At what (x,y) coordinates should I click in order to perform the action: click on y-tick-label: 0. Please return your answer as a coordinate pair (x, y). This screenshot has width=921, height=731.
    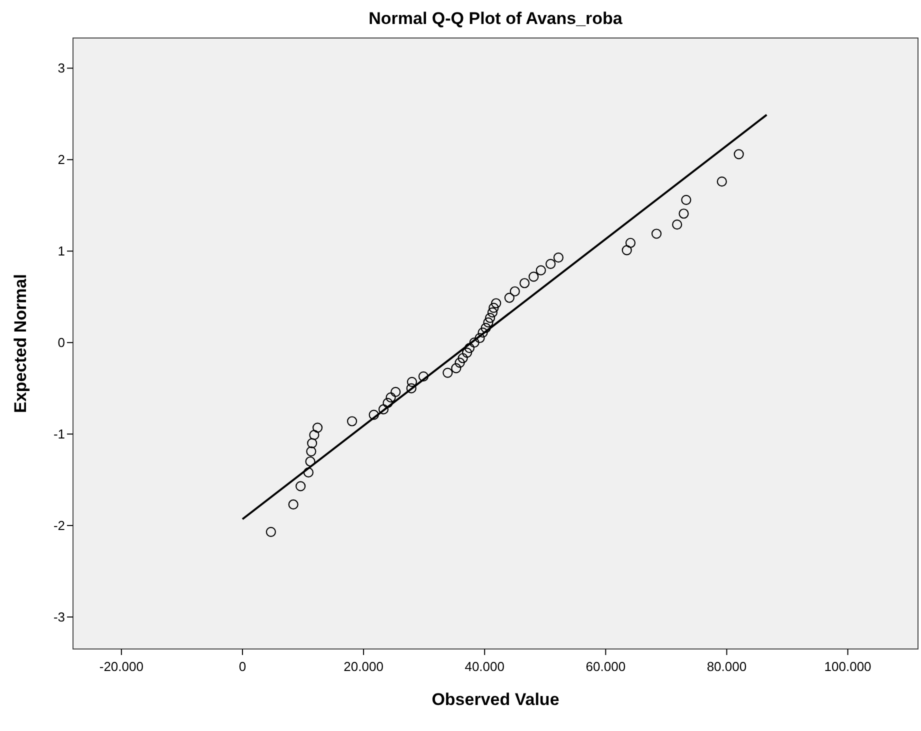
    Looking at the image, I should click on (61, 342).